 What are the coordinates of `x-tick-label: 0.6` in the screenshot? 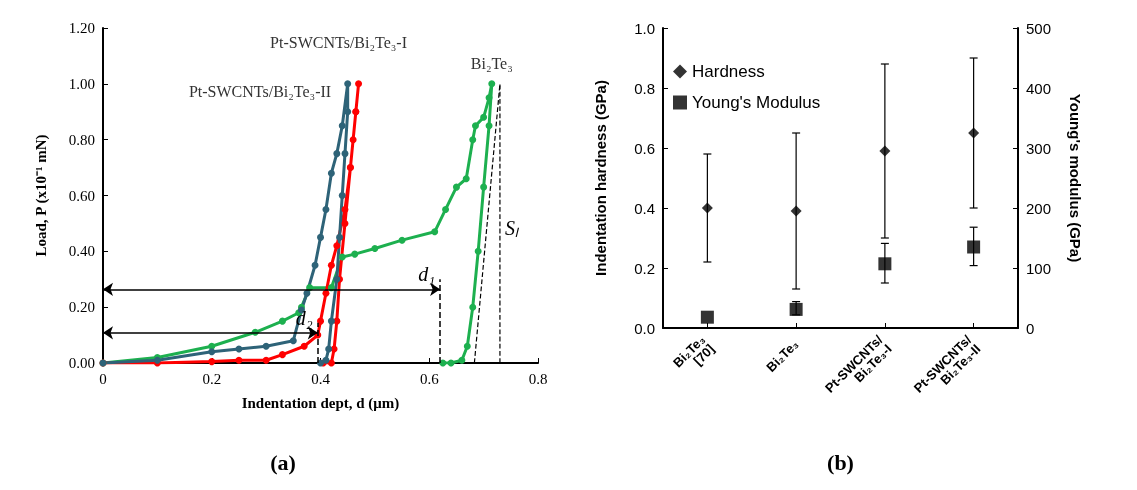 It's located at (429, 378).